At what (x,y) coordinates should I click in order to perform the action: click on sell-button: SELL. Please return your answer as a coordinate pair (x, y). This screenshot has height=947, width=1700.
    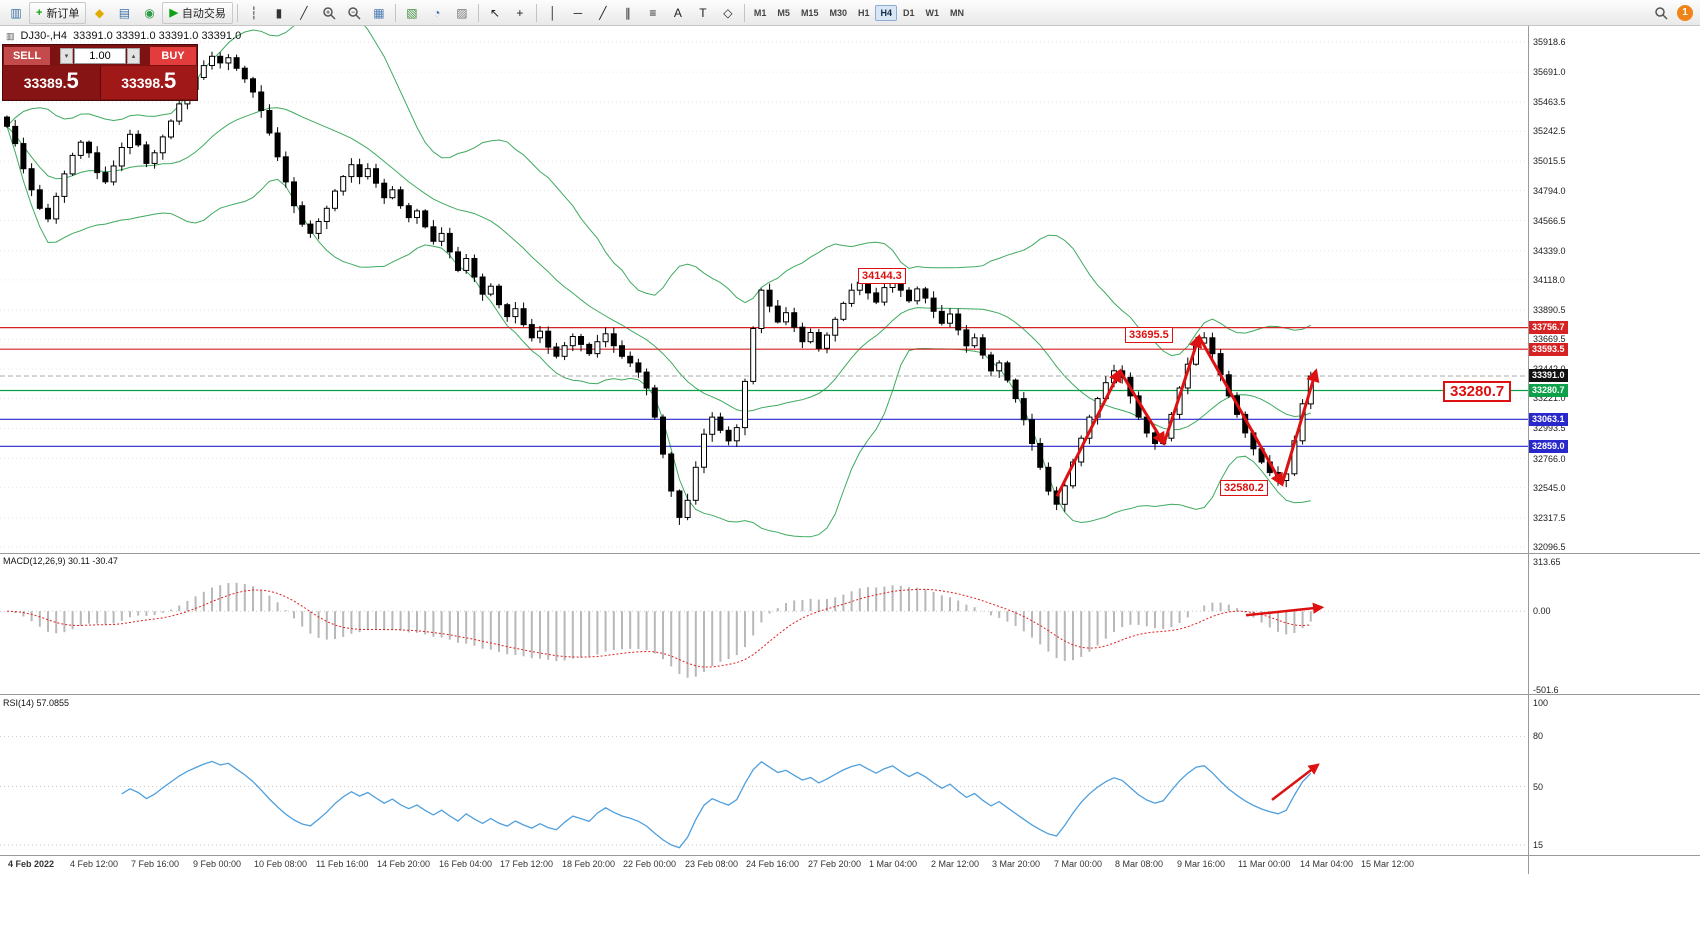
    Looking at the image, I should click on (27, 55).